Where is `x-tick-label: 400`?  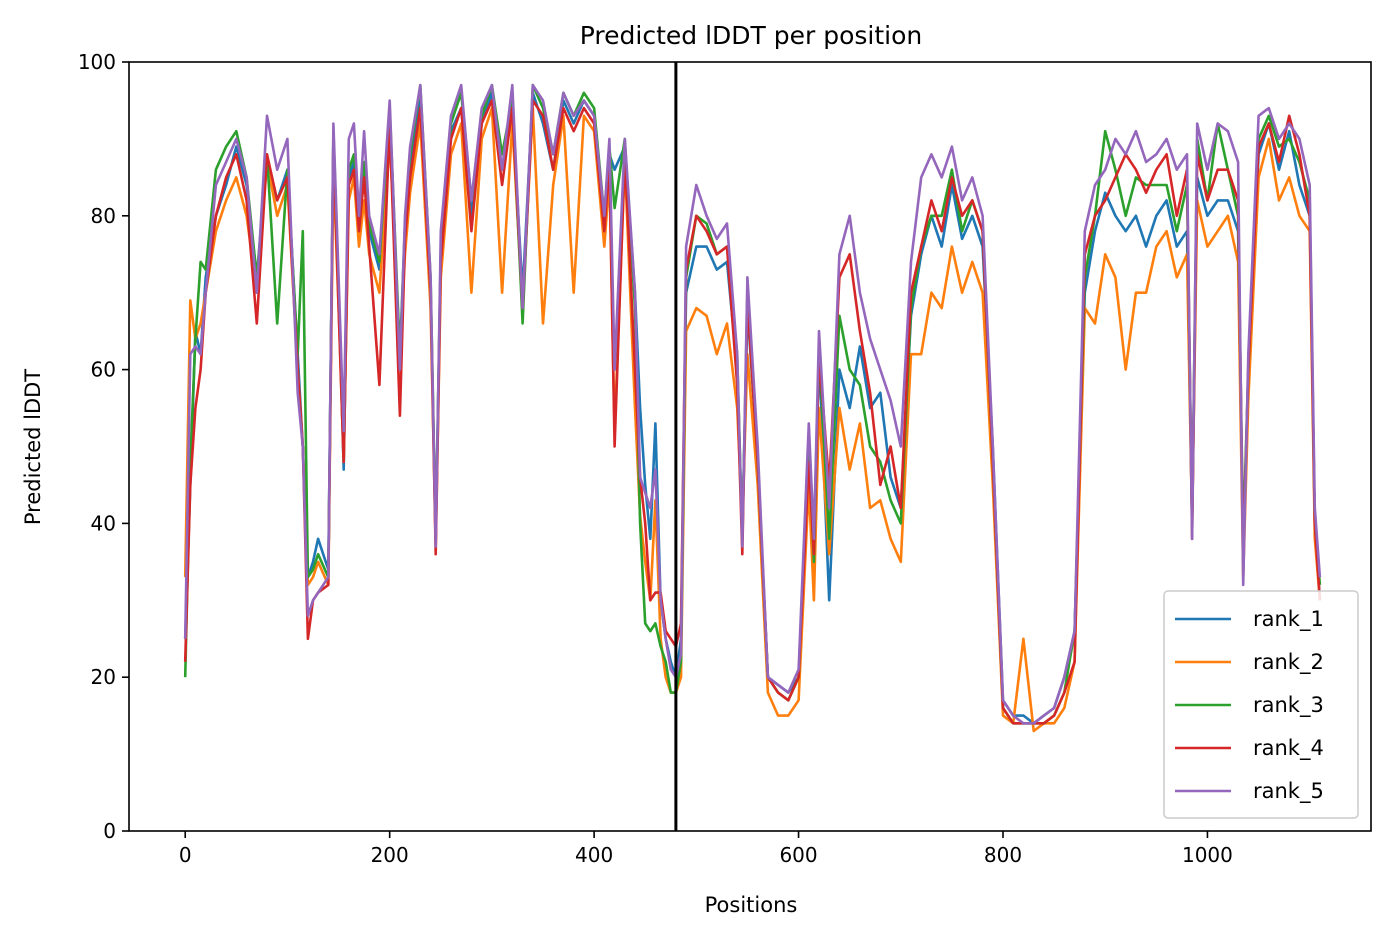 x-tick-label: 400 is located at coordinates (594, 855).